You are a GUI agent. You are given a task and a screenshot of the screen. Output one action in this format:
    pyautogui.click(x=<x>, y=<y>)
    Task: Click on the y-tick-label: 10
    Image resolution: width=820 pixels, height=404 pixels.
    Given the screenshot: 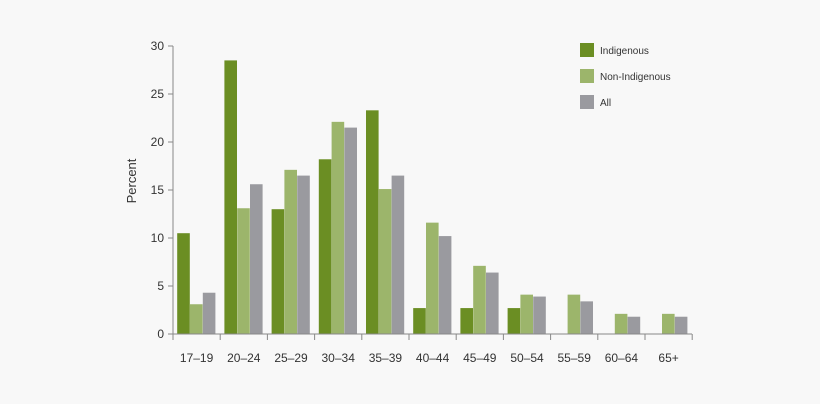 What is the action you would take?
    pyautogui.click(x=158, y=238)
    